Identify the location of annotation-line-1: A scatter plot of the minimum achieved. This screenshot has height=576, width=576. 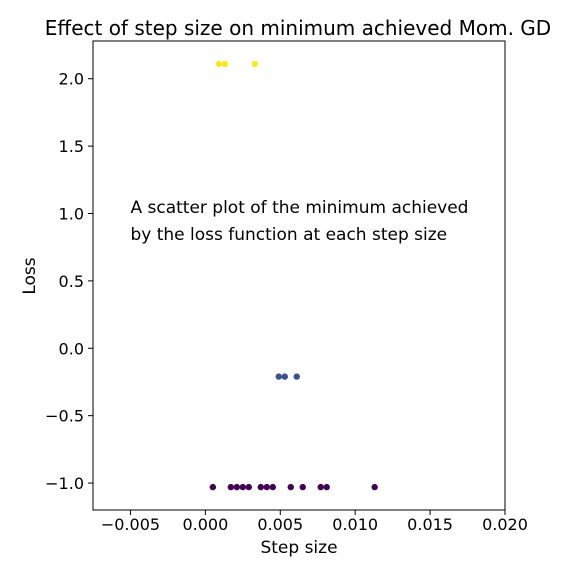
(299, 208).